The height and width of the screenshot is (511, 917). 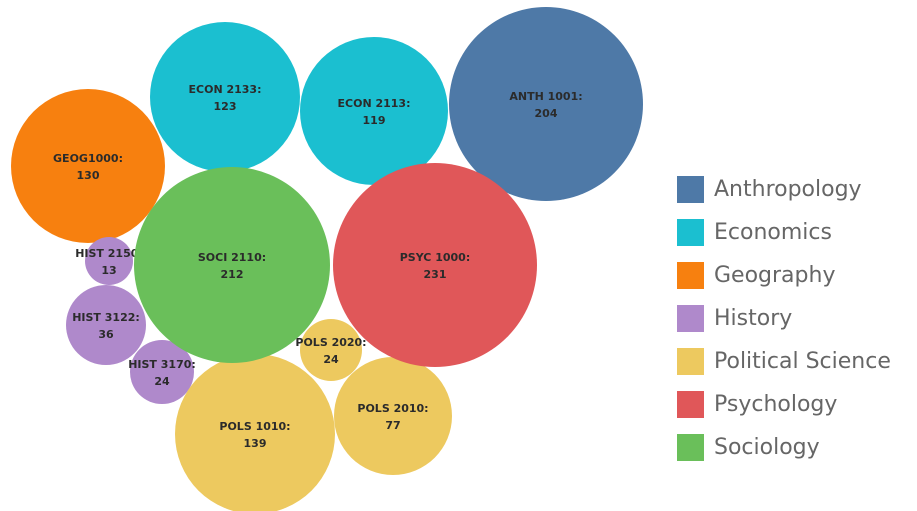 I want to click on legend-swatch-economics, so click(x=690, y=232).